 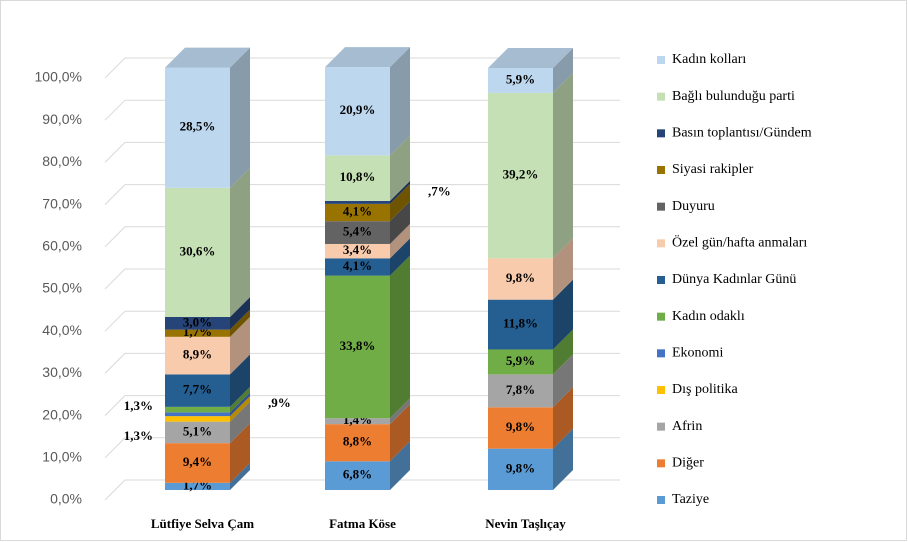 What do you see at coordinates (362, 523) in the screenshot?
I see `x-tick-label: Fatma Köse` at bounding box center [362, 523].